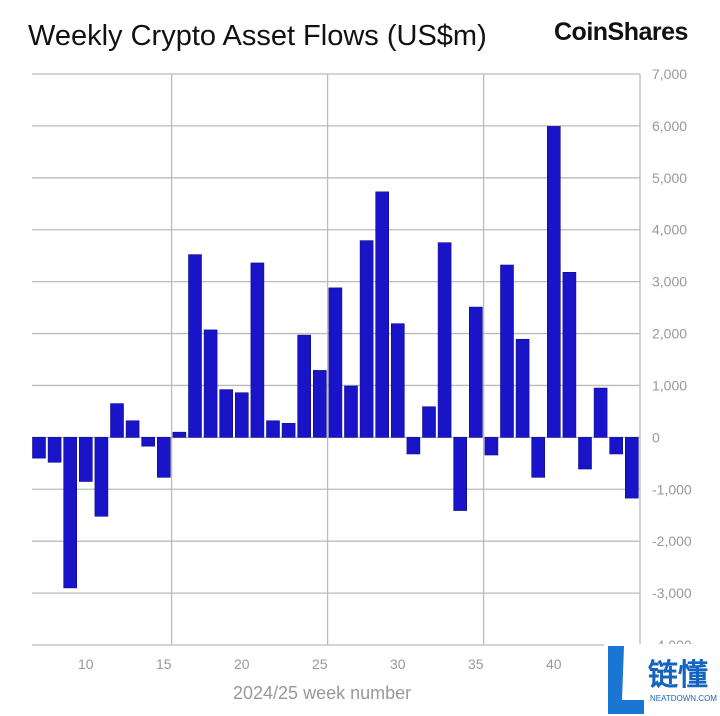 This screenshot has height=716, width=720. I want to click on watermark-logo-icon, so click(626, 680).